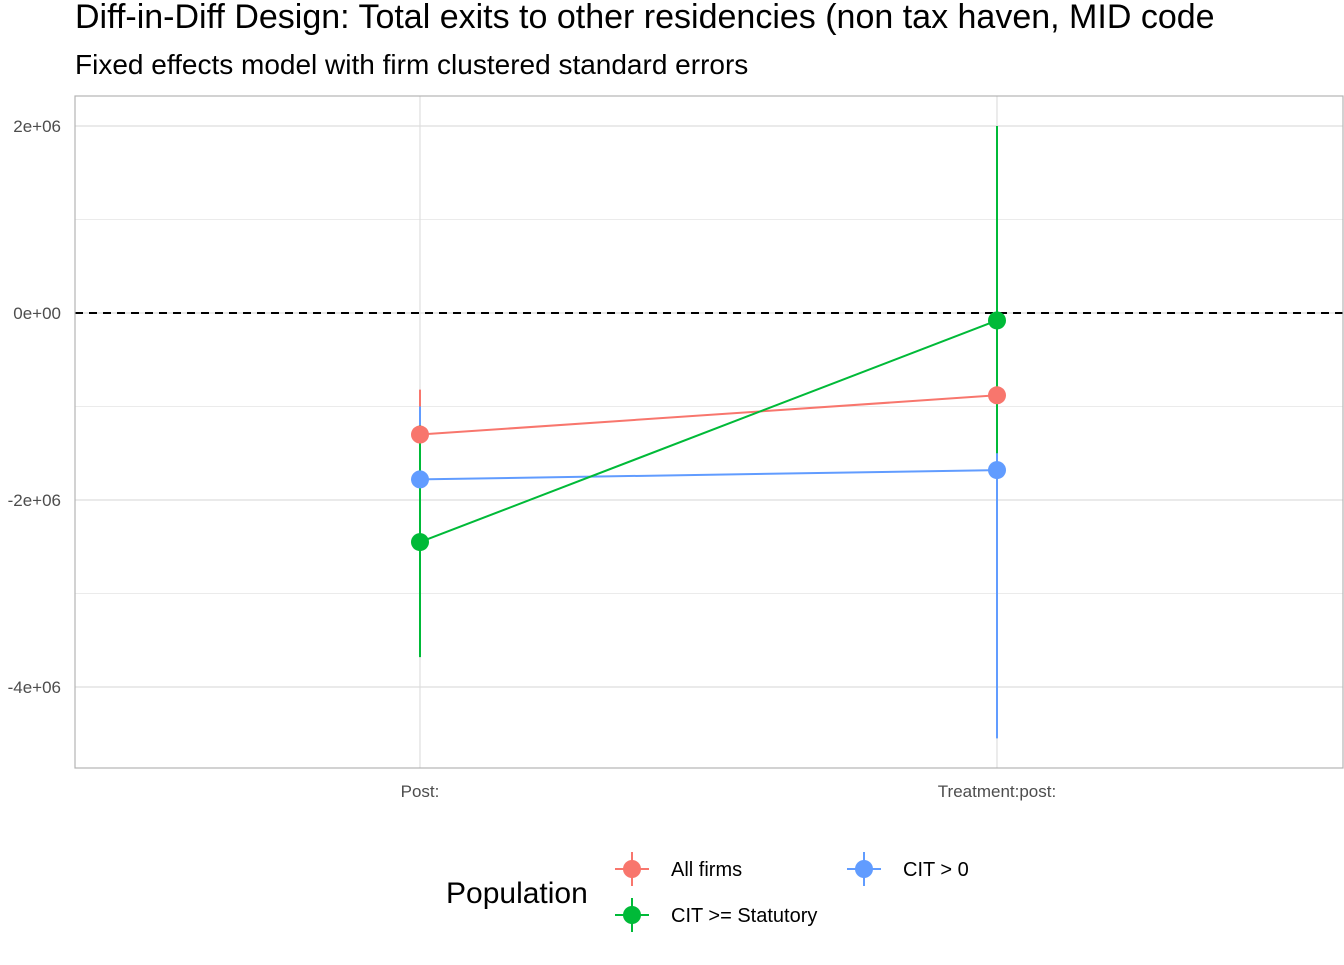 The width and height of the screenshot is (1344, 965). What do you see at coordinates (34, 500) in the screenshot?
I see `y-tick-label: -2e+06` at bounding box center [34, 500].